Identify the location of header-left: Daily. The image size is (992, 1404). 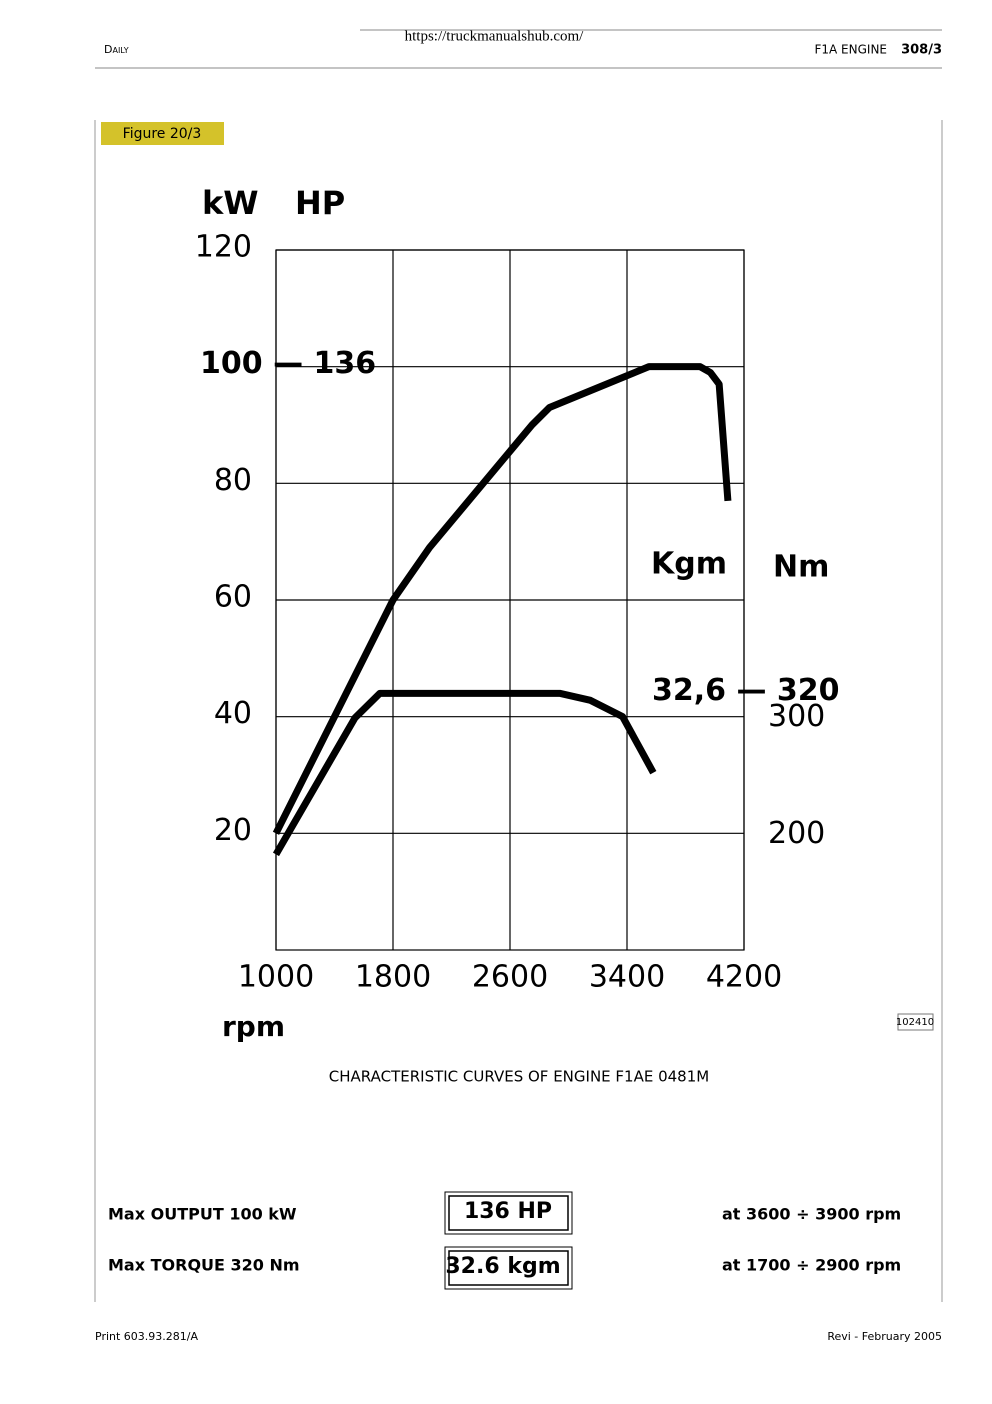
(116, 49).